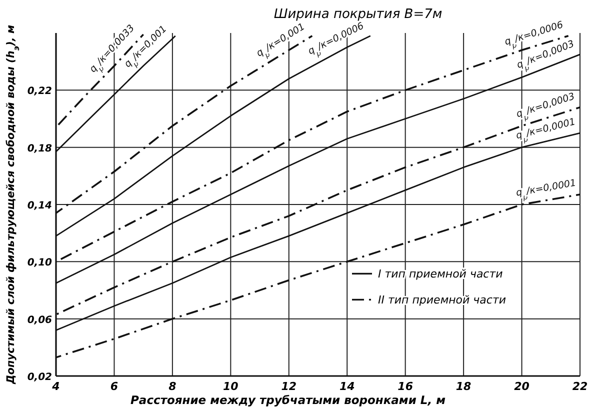  What do you see at coordinates (347, 386) in the screenshot?
I see `x-tick-label: 14` at bounding box center [347, 386].